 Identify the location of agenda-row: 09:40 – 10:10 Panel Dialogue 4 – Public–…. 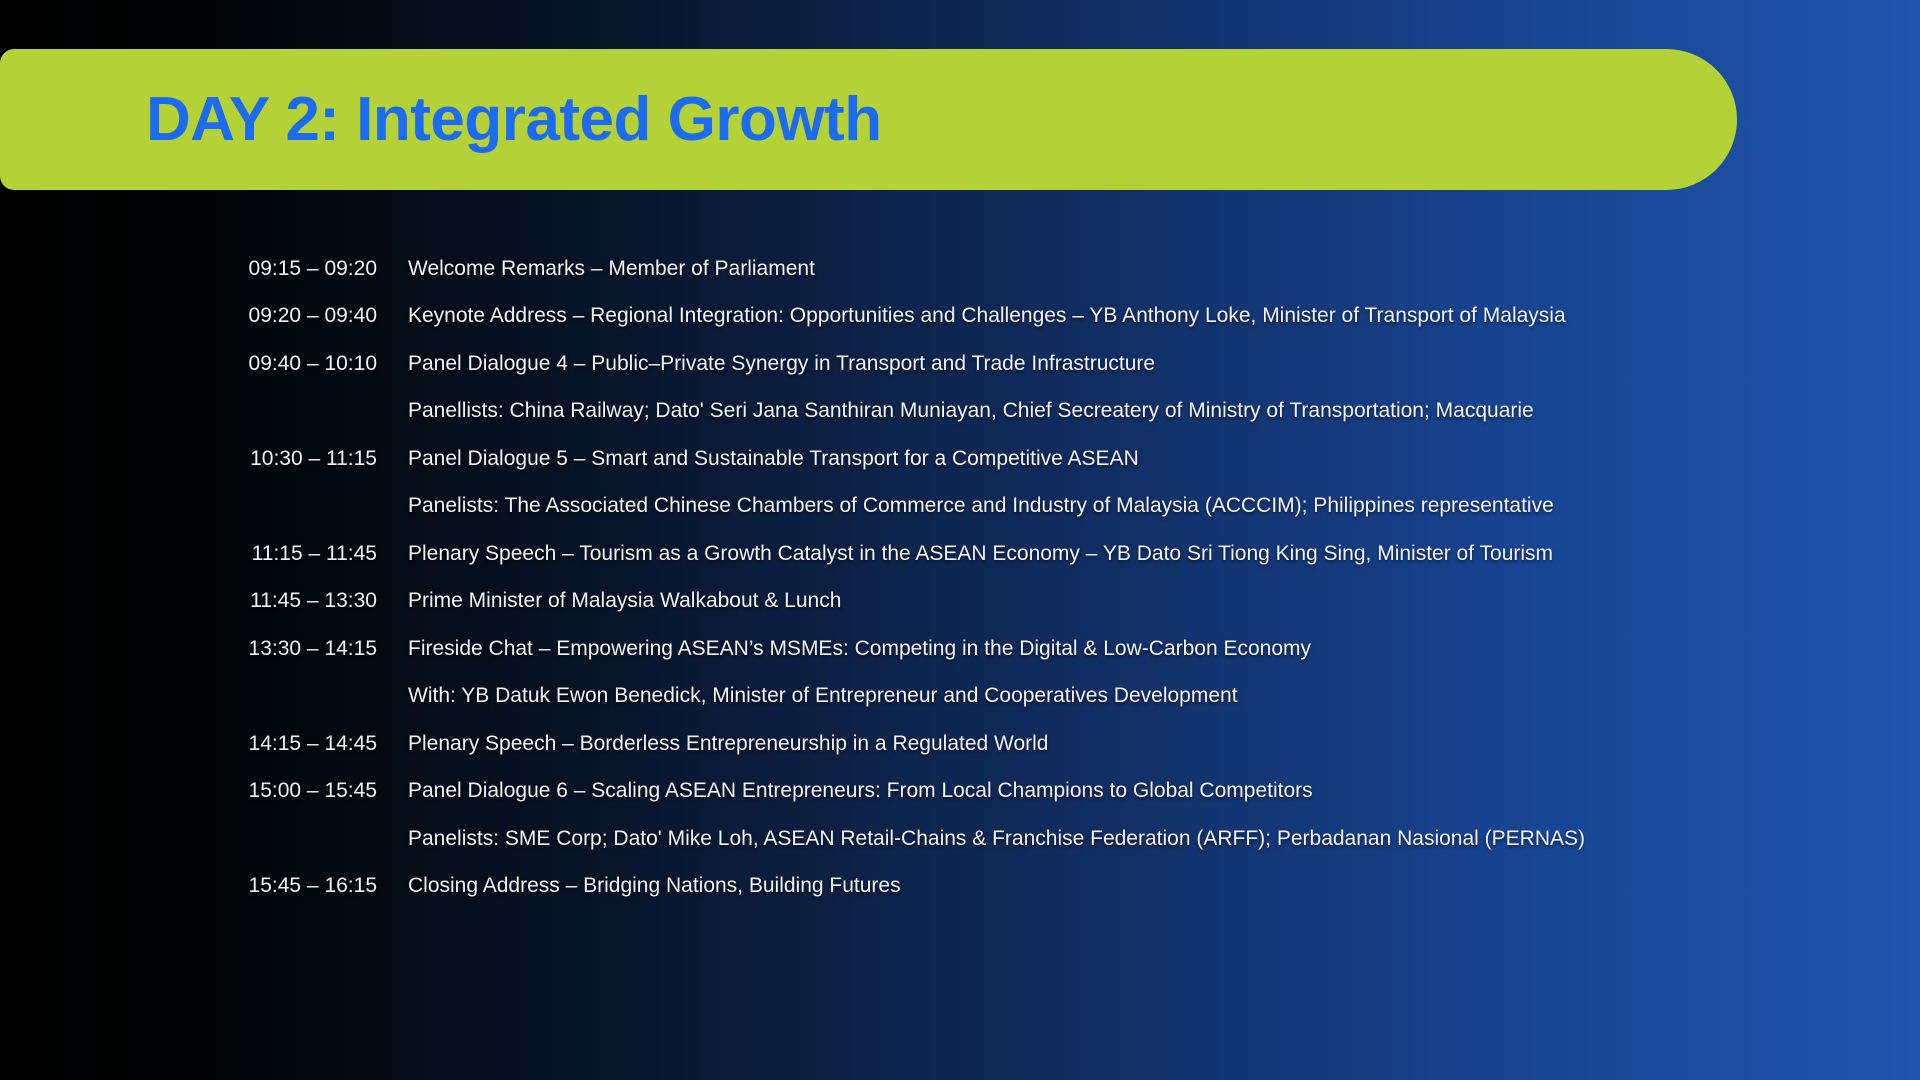
(960, 364).